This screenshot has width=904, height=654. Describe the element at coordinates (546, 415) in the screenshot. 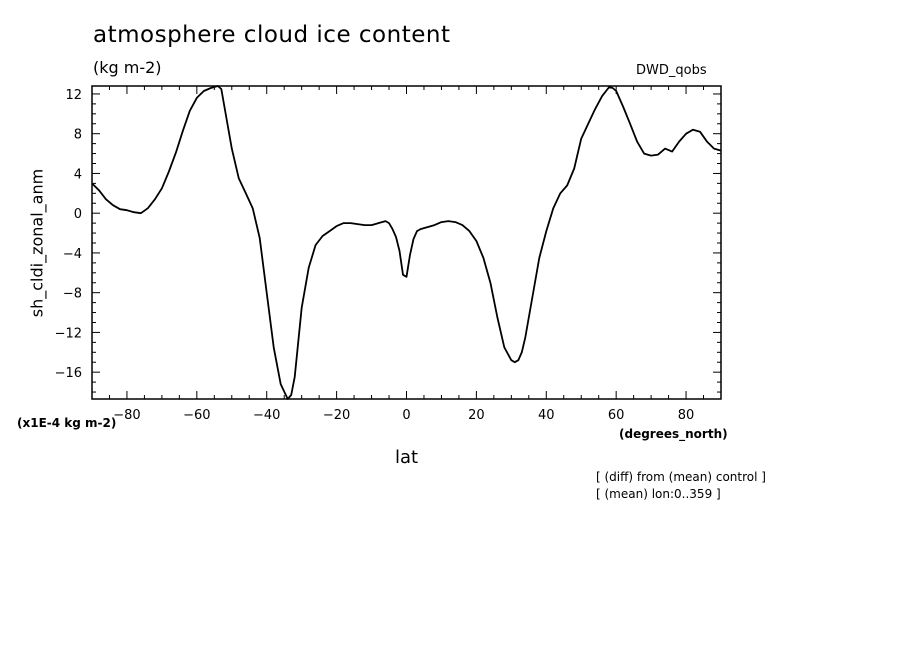

I see `x-tick-label: 40` at that location.